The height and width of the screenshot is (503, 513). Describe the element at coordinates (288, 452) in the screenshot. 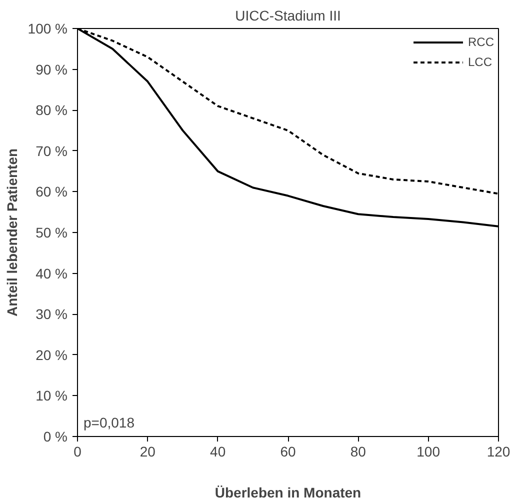

I see `x-tick-label: 60` at that location.